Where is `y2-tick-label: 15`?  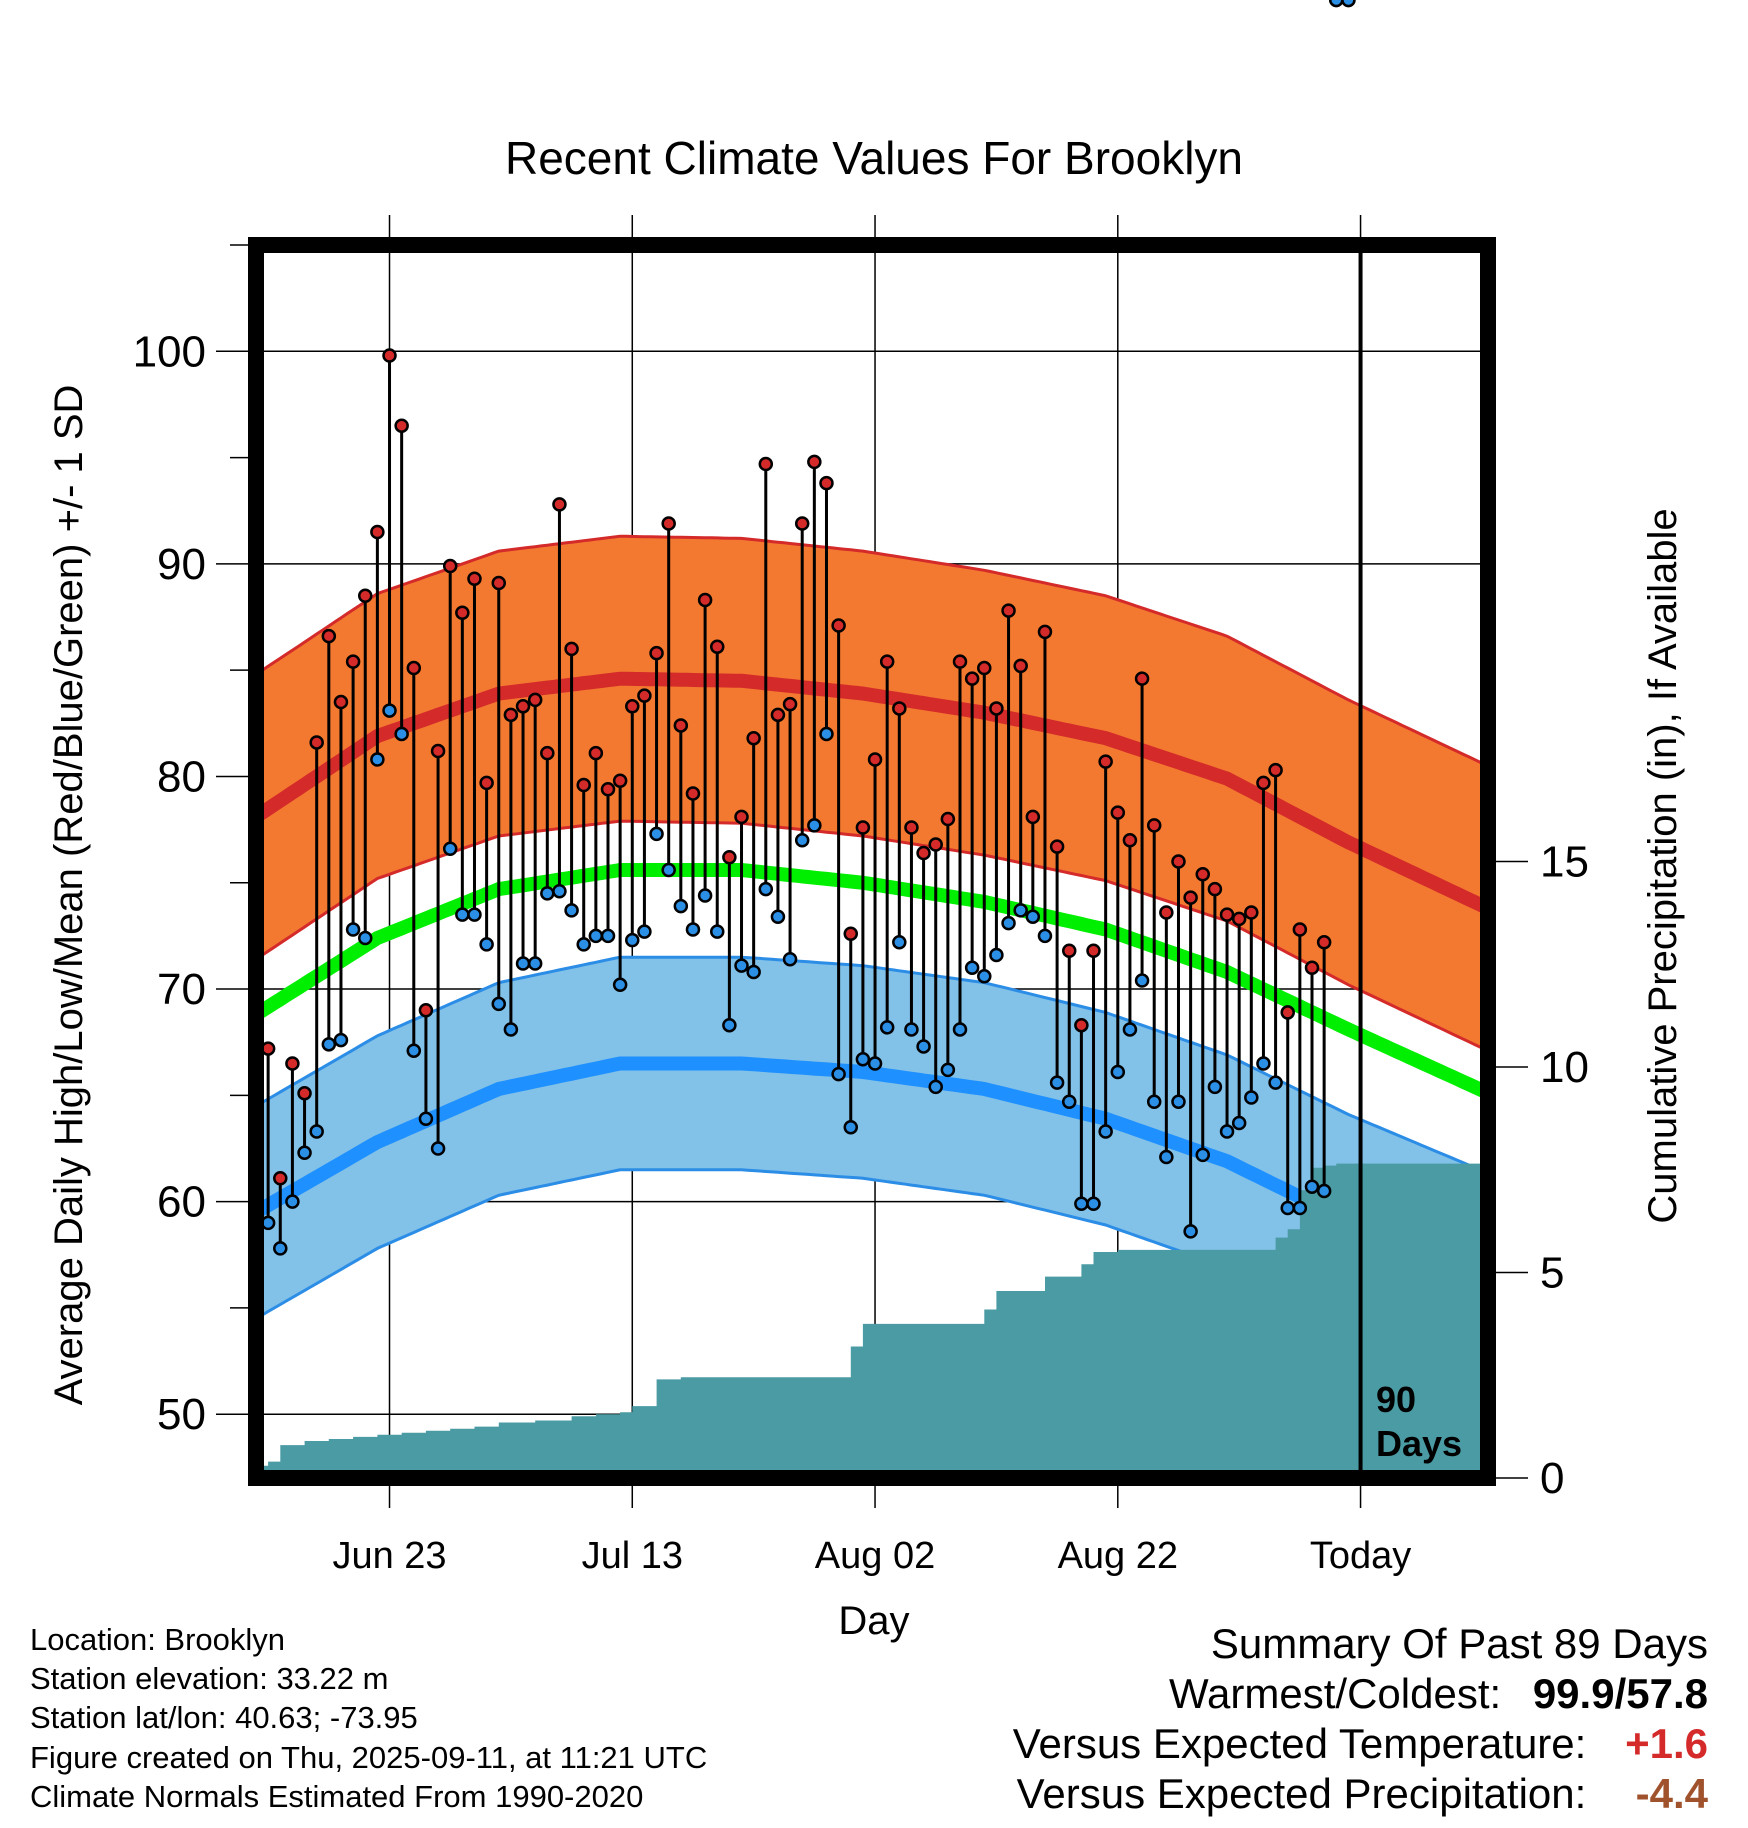 y2-tick-label: 15 is located at coordinates (1564, 862).